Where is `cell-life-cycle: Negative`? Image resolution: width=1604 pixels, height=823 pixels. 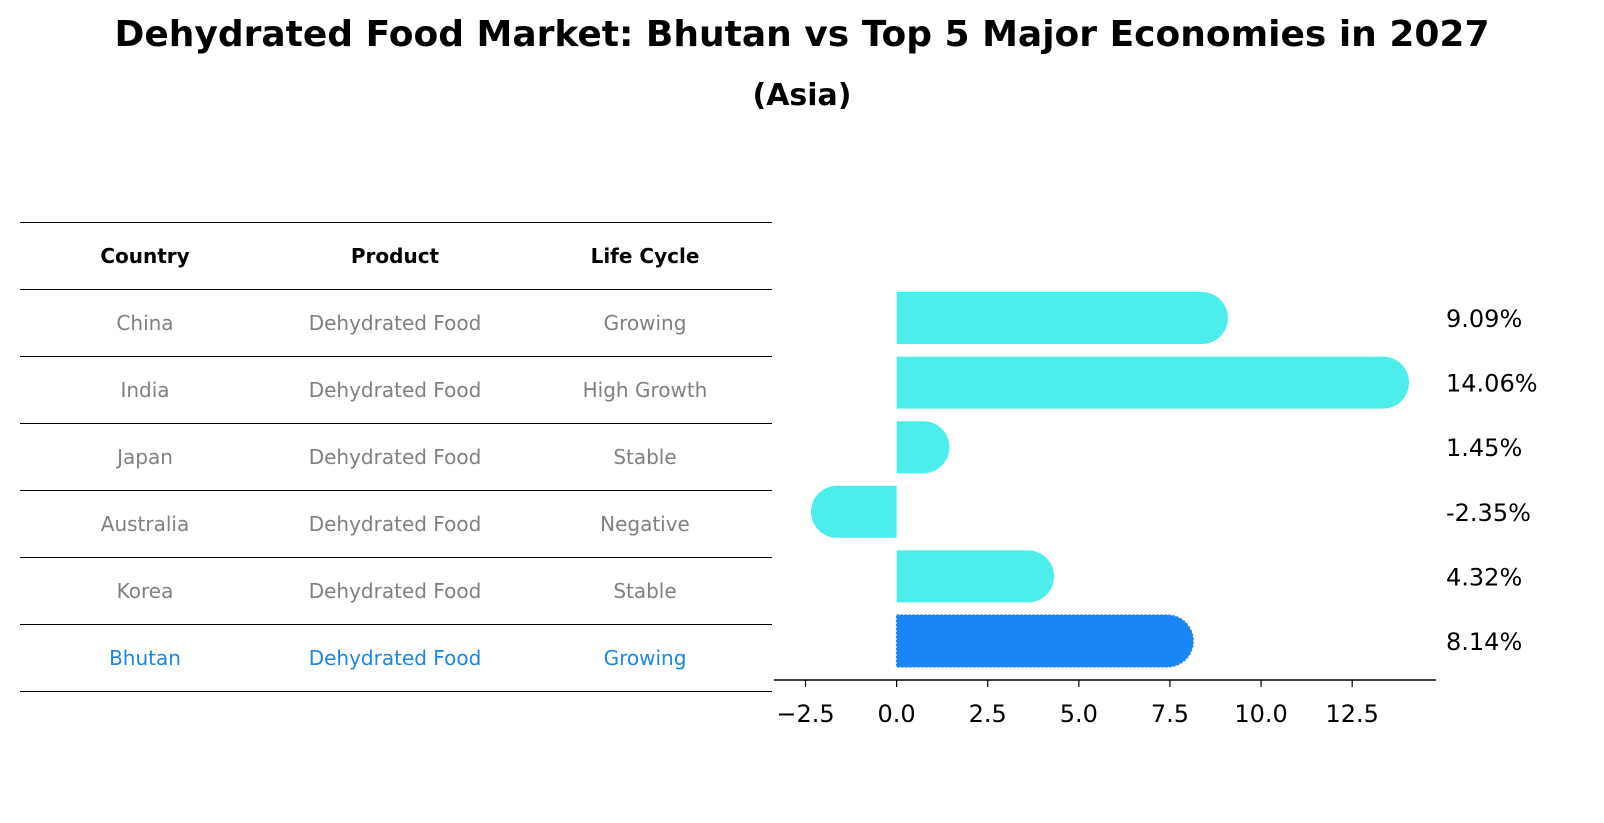
cell-life-cycle: Negative is located at coordinates (645, 524).